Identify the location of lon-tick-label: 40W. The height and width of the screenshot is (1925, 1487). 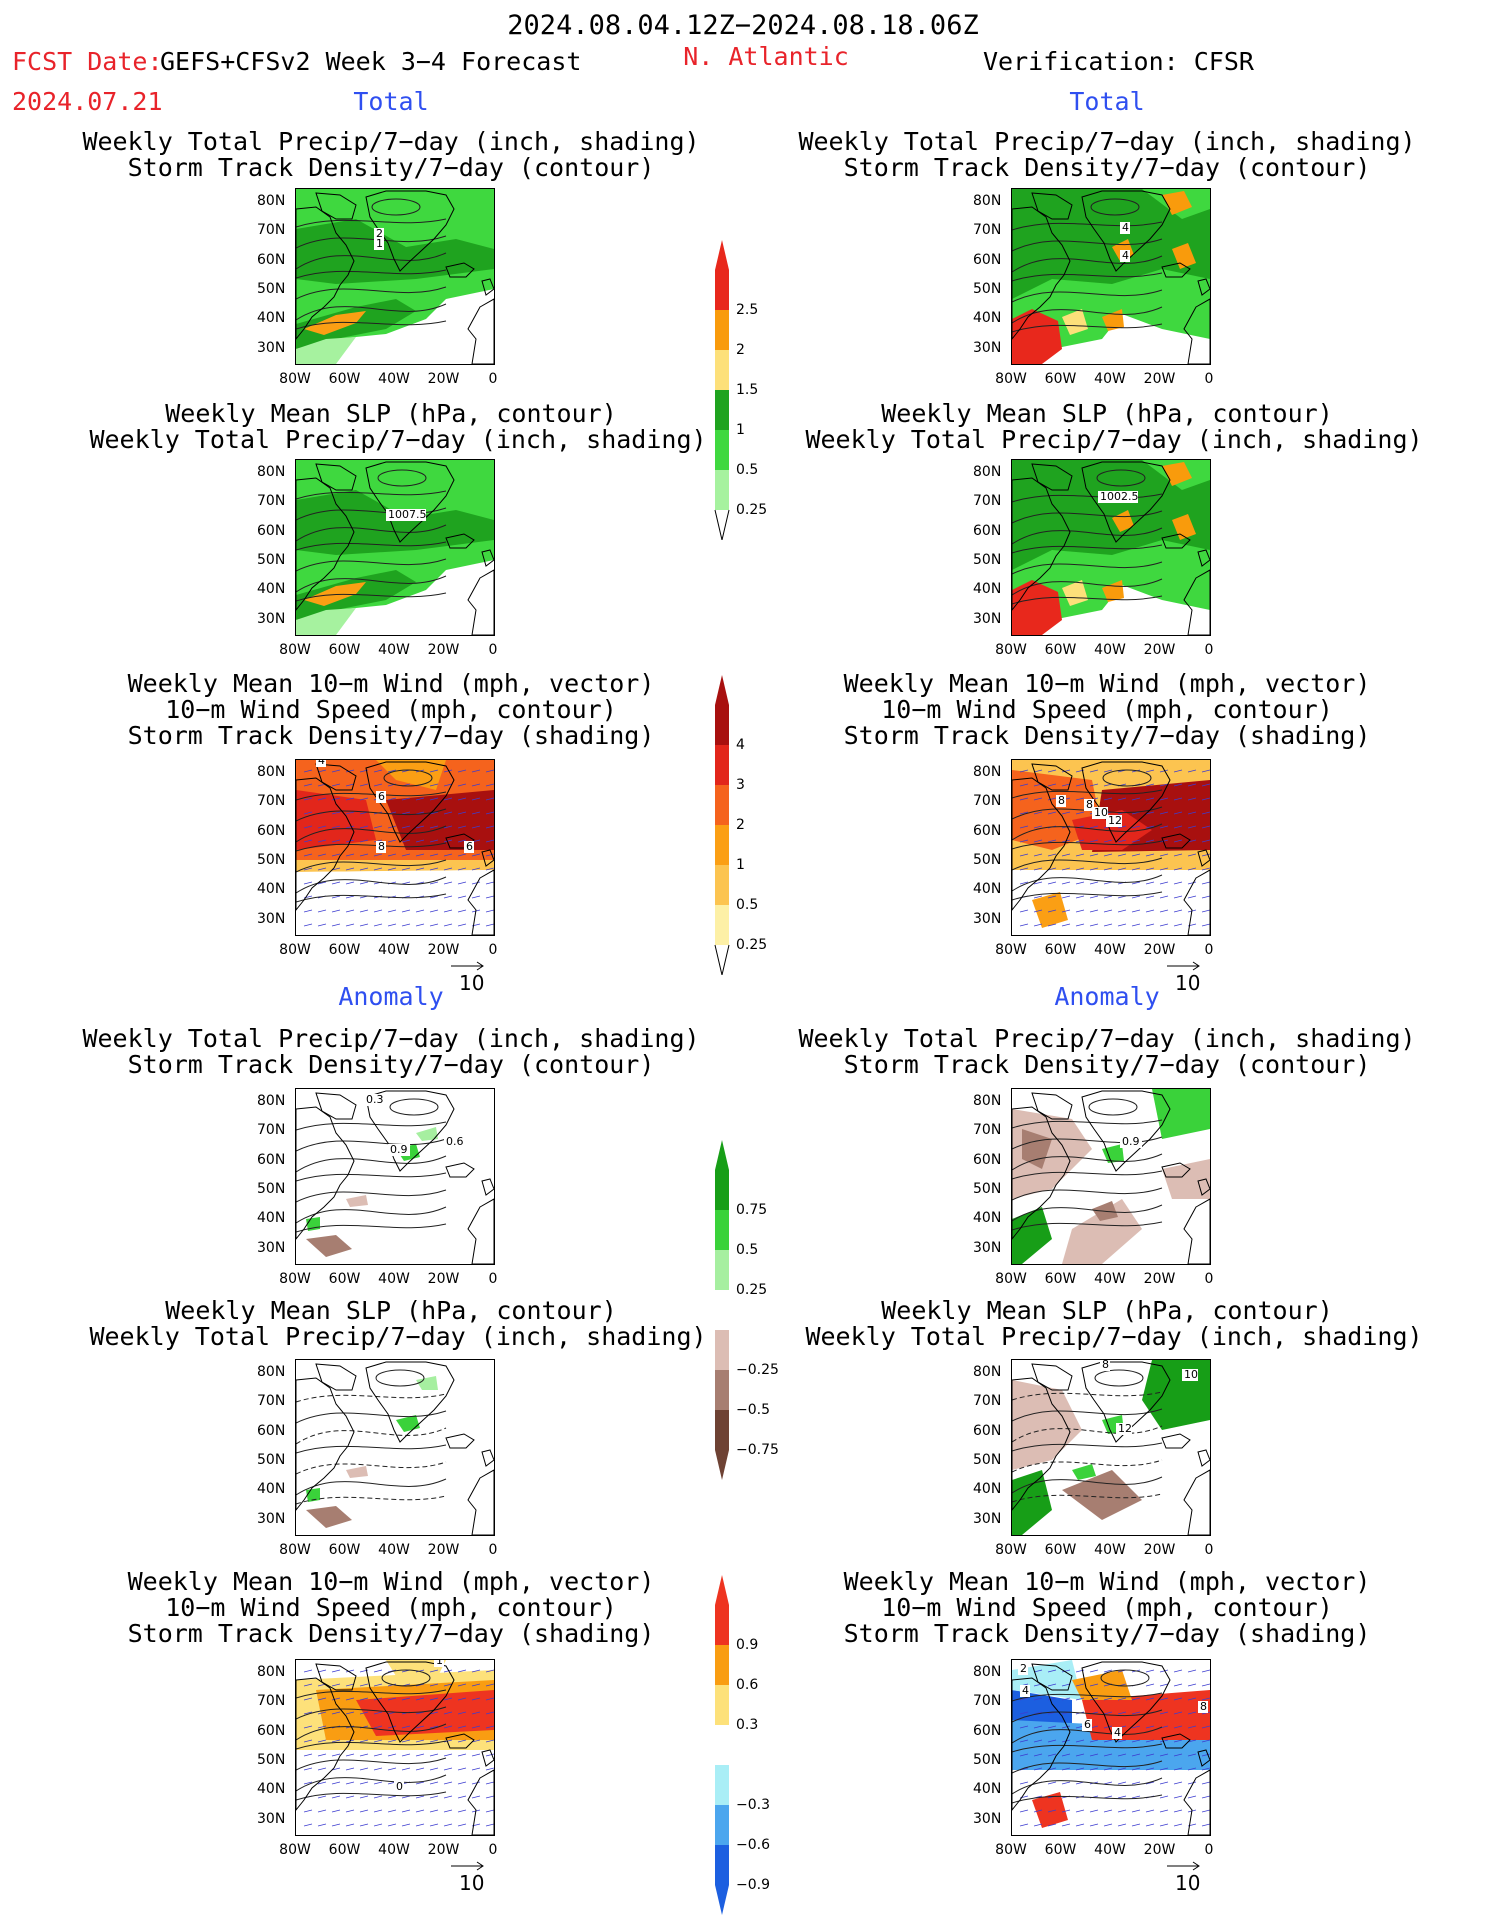
(1110, 1279).